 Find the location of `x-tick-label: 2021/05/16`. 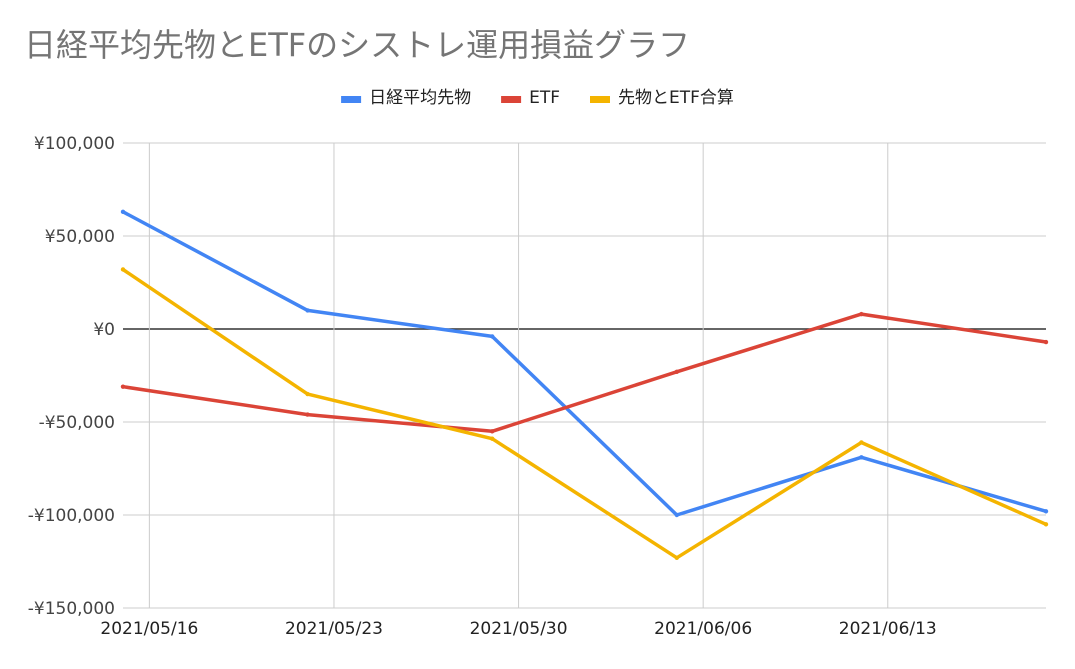

x-tick-label: 2021/05/16 is located at coordinates (149, 629).